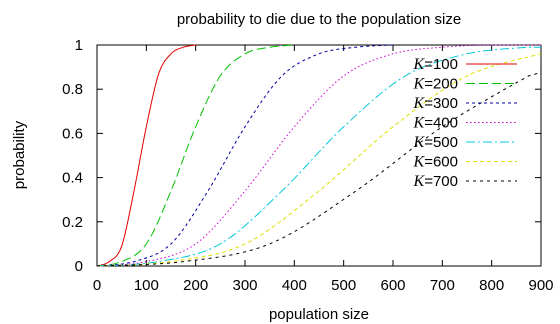 Image resolution: width=560 pixels, height=324 pixels. Describe the element at coordinates (79, 45) in the screenshot. I see `y-tick-label: 1` at that location.